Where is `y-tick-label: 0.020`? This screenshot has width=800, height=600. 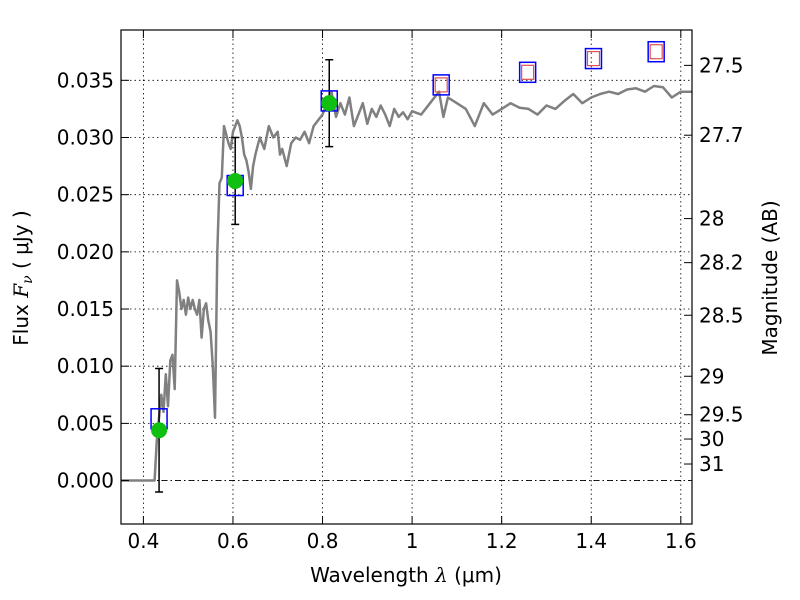 y-tick-label: 0.020 is located at coordinates (85, 252).